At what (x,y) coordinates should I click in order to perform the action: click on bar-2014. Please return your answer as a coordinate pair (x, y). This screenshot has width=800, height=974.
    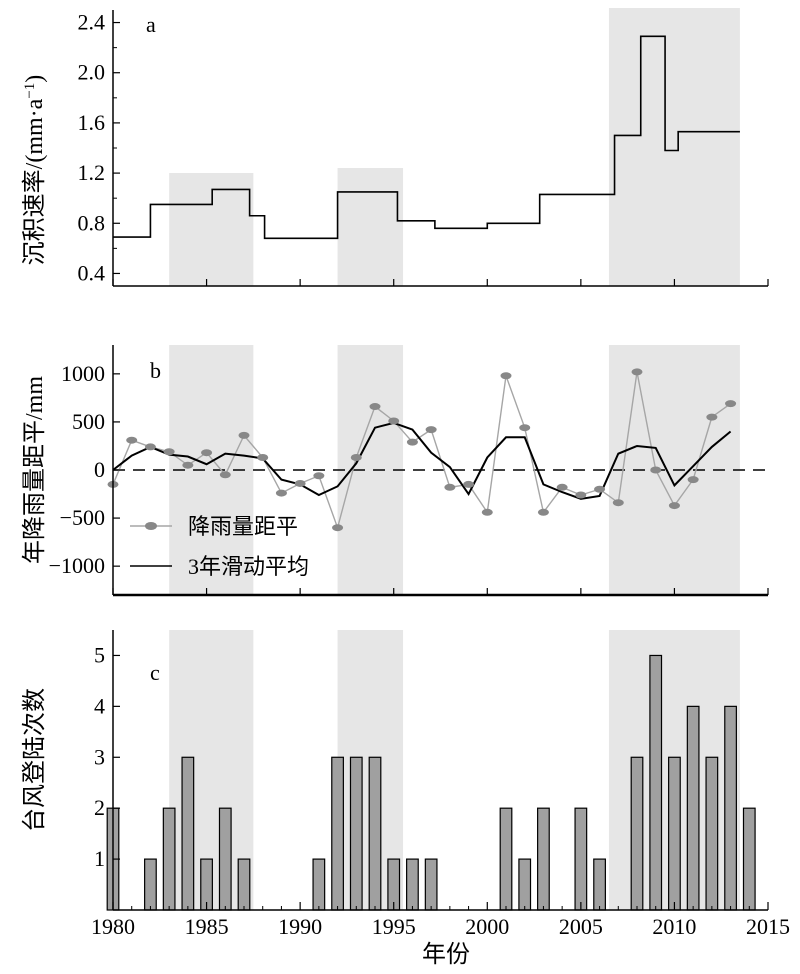
    Looking at the image, I should click on (749, 859).